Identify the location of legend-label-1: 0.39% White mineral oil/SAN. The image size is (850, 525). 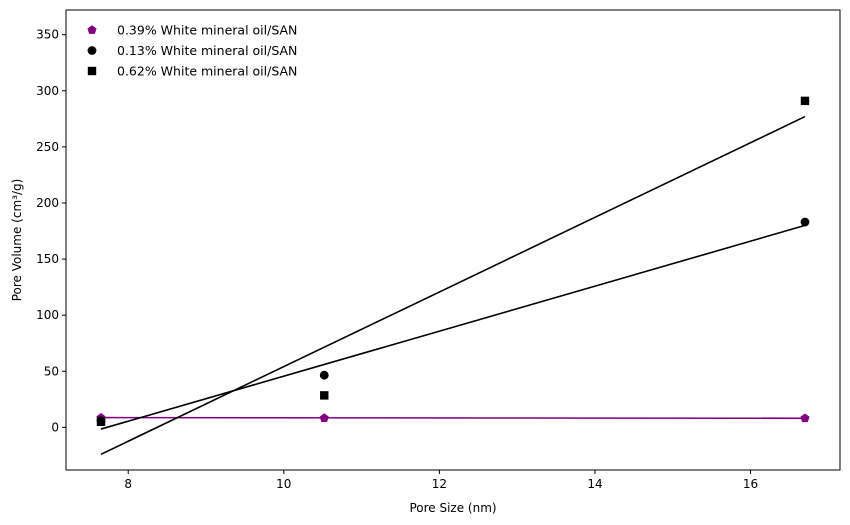
(207, 30).